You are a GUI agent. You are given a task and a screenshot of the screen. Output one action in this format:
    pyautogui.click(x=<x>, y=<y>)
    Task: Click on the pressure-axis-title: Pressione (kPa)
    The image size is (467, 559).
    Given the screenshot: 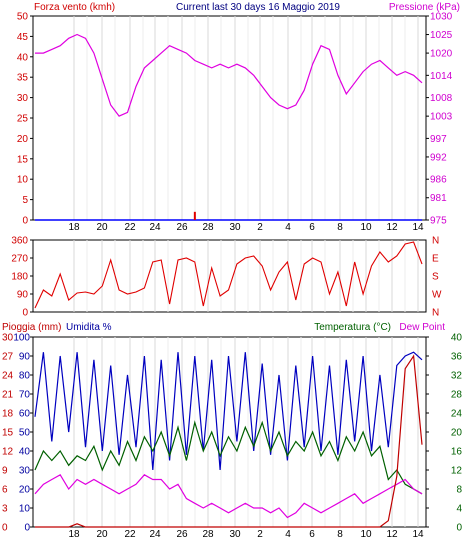 What is the action you would take?
    pyautogui.click(x=424, y=7)
    